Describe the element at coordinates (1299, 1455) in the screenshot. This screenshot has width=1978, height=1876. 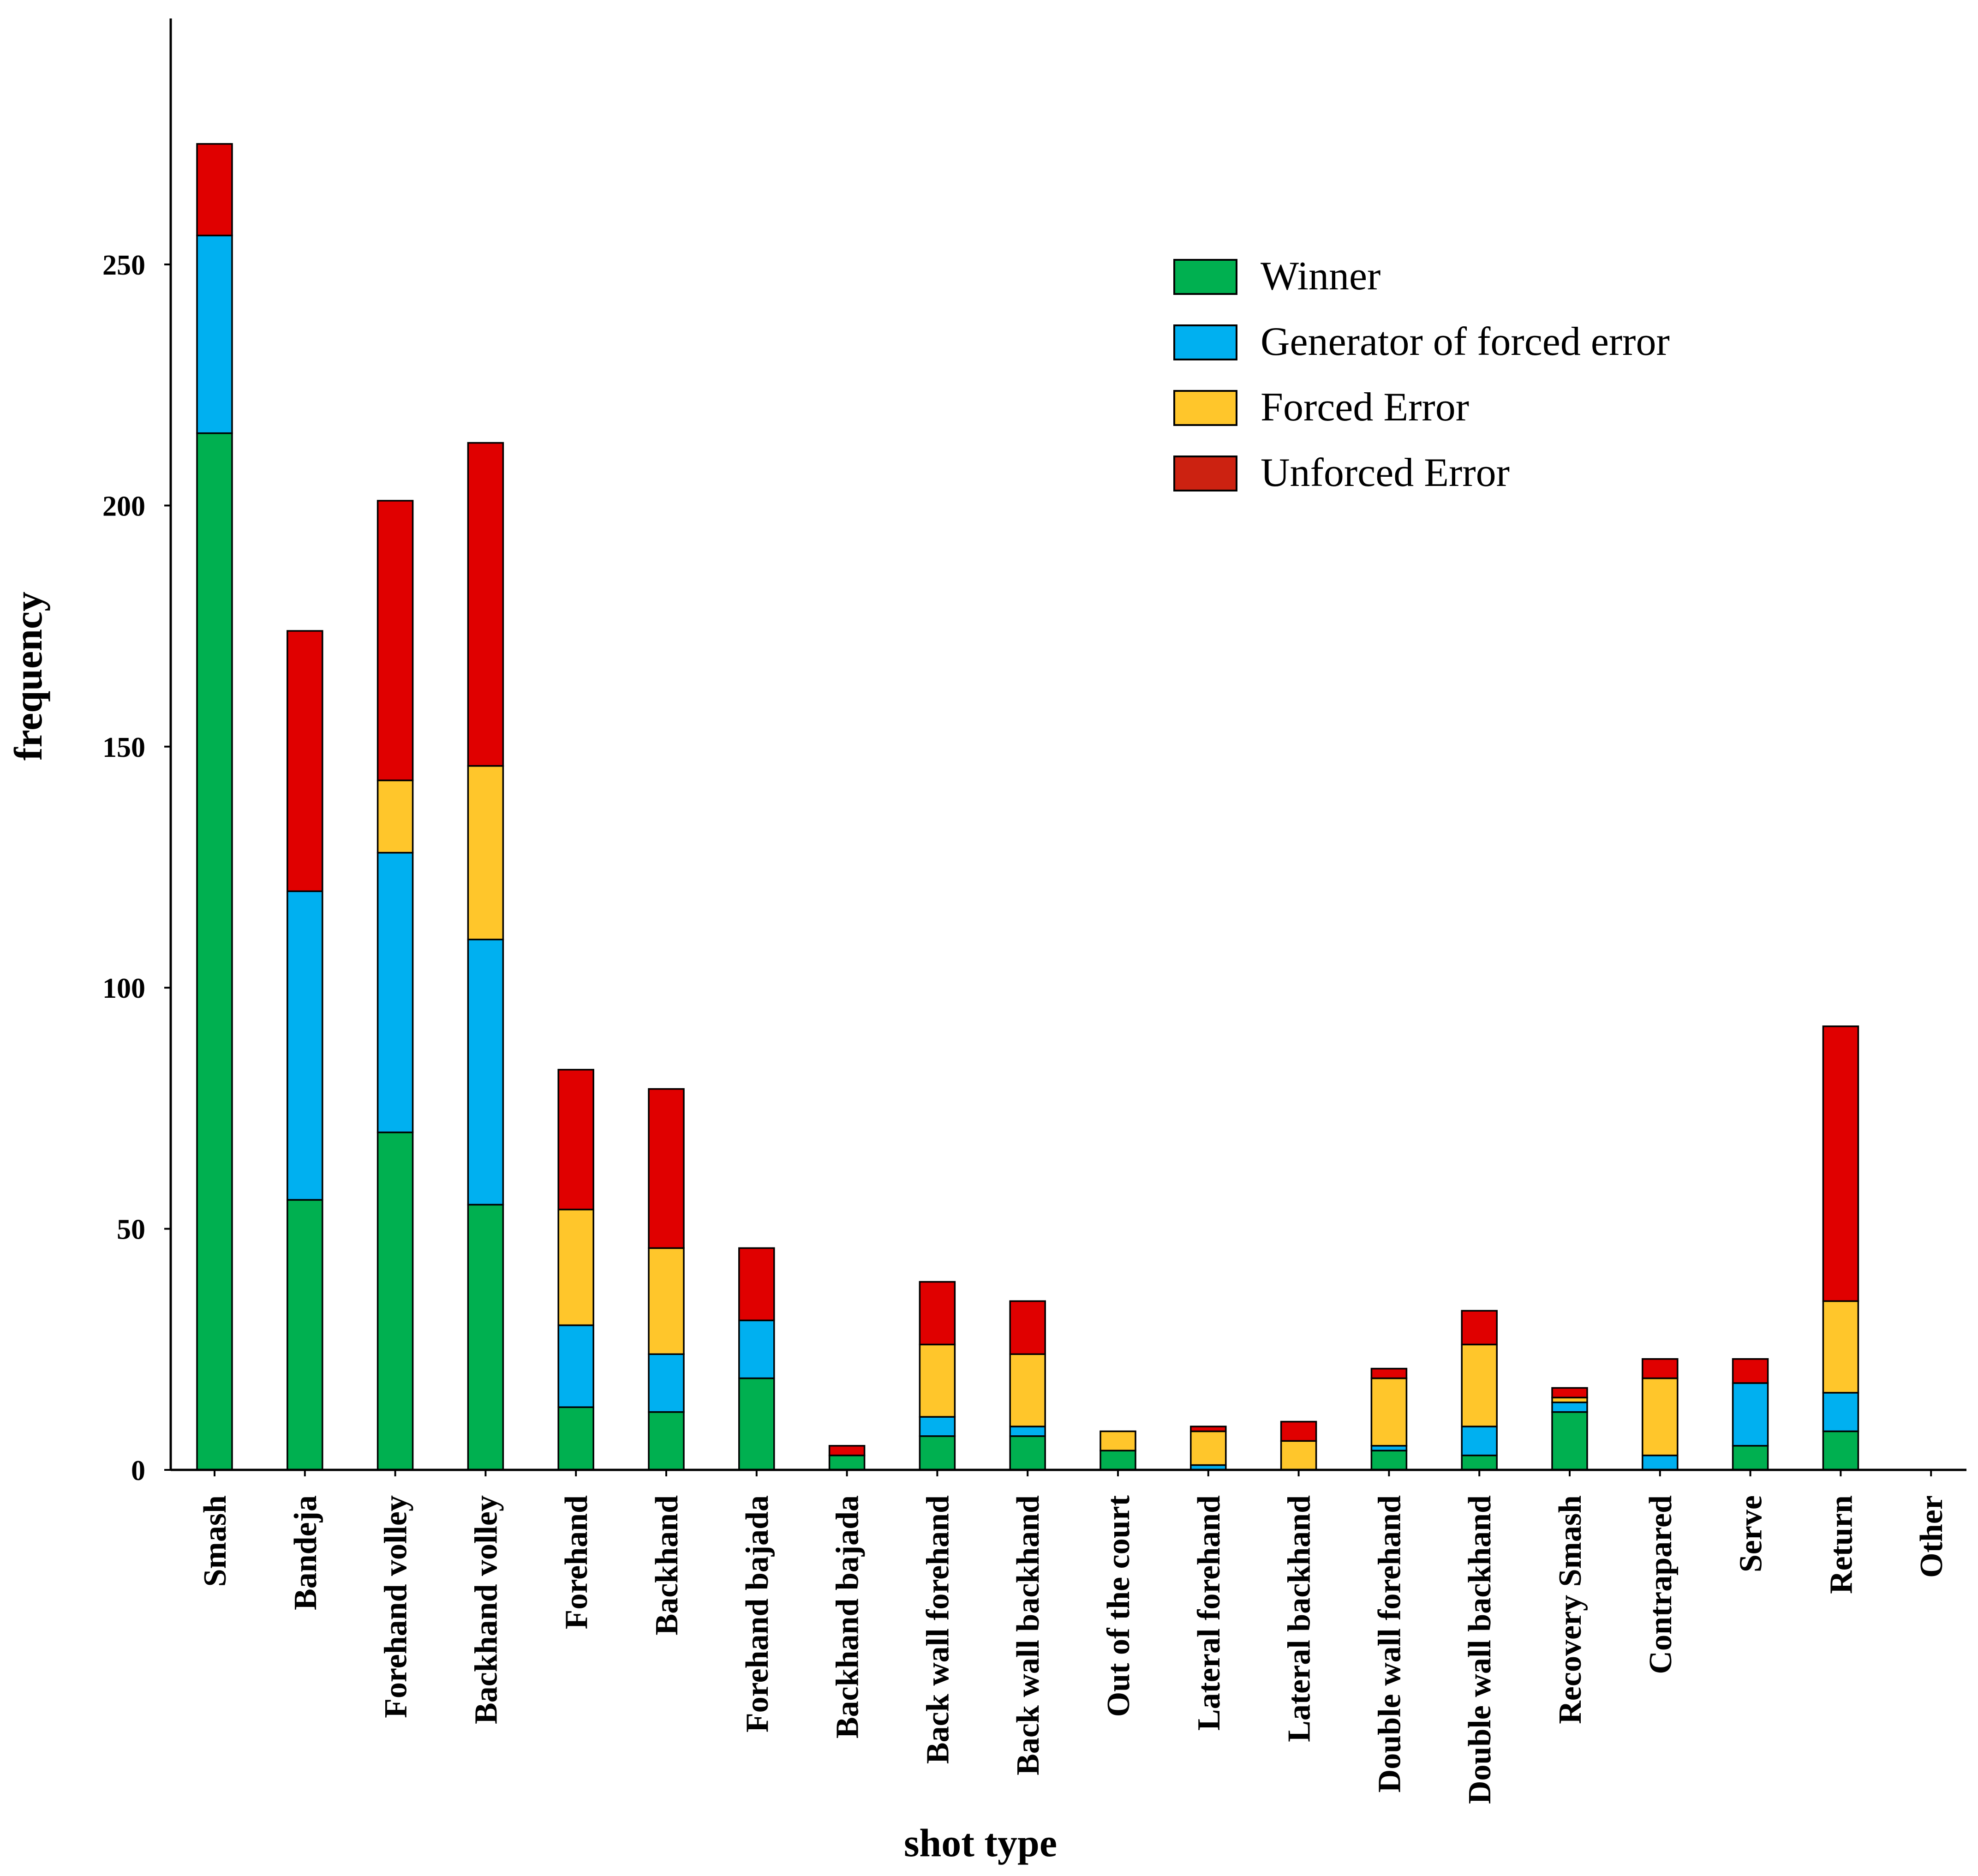
I see `bar-lateral-backhand-forced-error` at that location.